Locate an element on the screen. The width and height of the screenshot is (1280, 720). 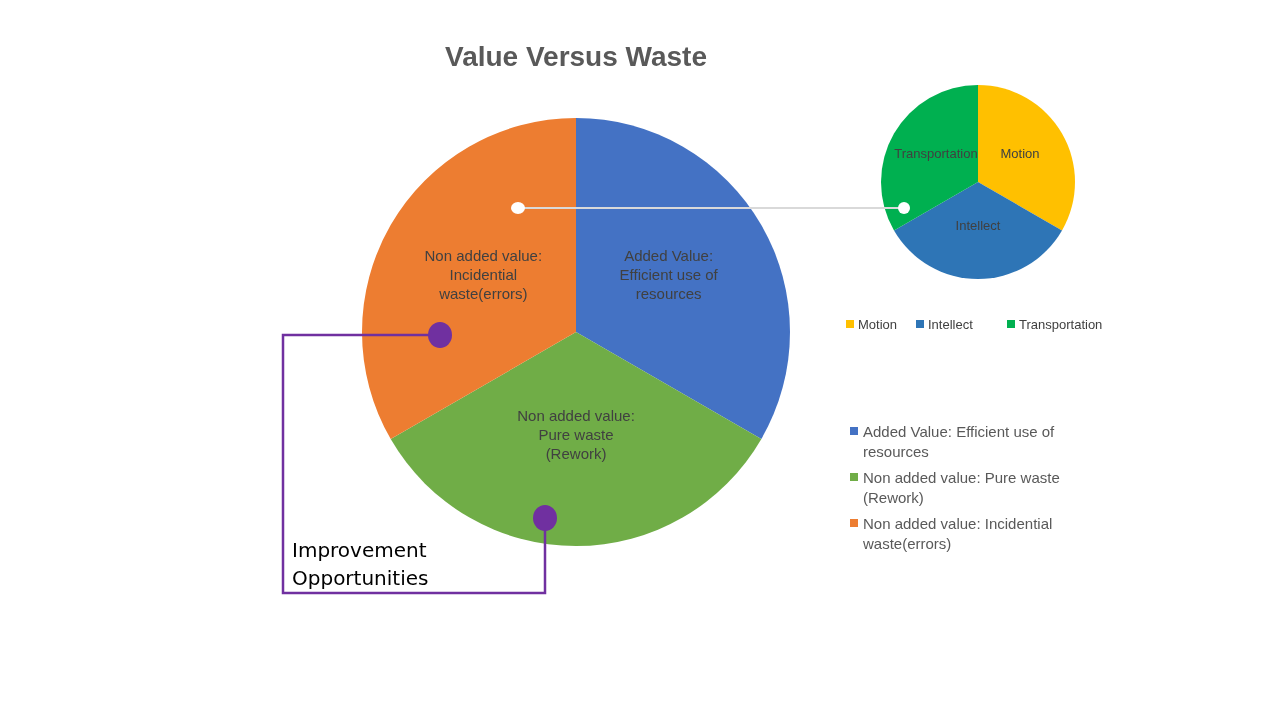
slice-label: Added Value: Efficient use of resources is located at coordinates (669, 274).